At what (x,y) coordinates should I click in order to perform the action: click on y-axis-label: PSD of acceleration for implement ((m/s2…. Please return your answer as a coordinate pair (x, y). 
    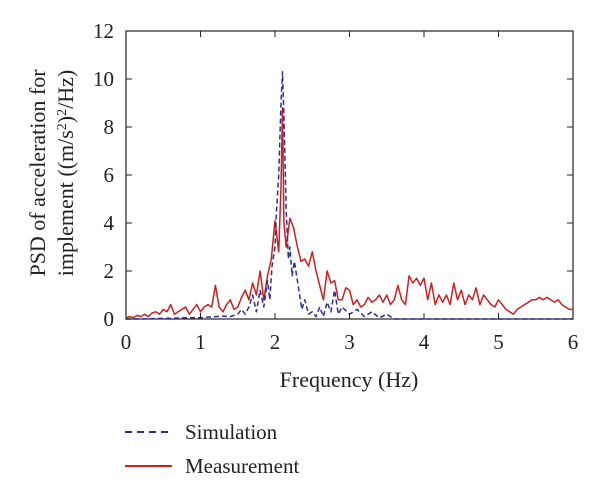
    Looking at the image, I should click on (51, 173).